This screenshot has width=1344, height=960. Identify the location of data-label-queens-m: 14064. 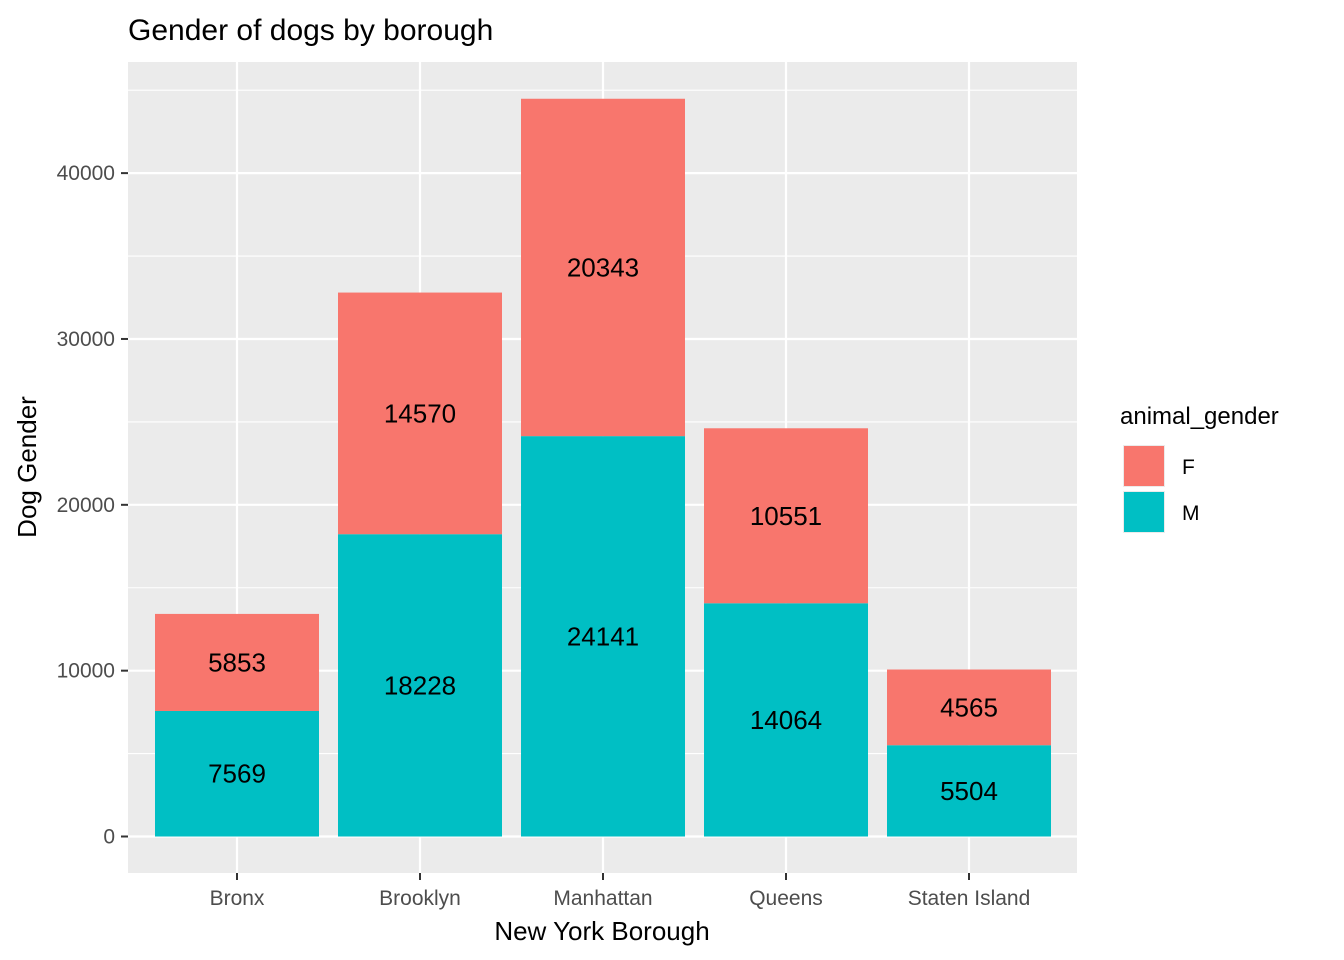
(786, 720).